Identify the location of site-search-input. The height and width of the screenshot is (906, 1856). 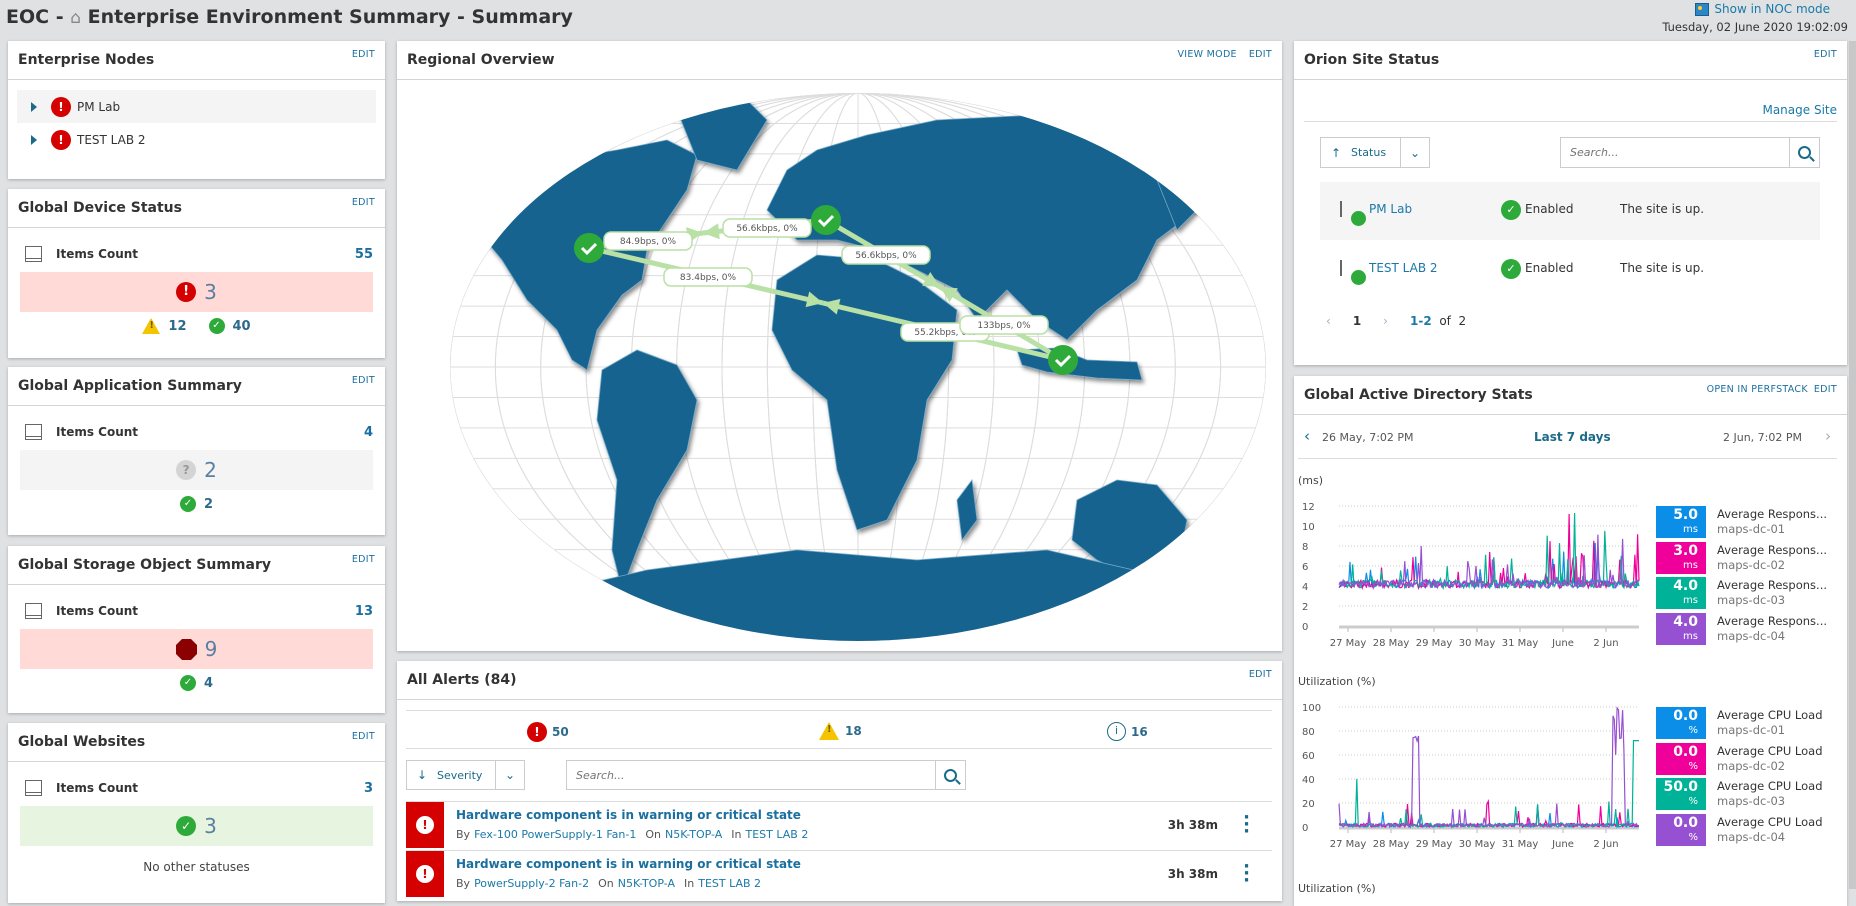
(1675, 152).